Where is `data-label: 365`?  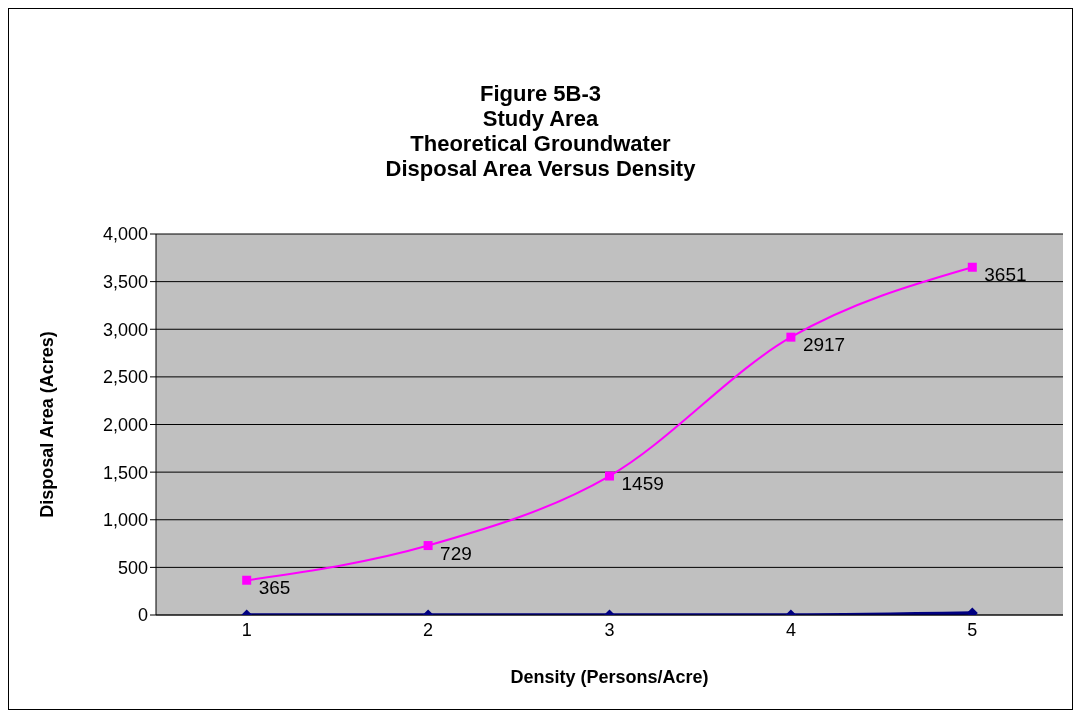 data-label: 365 is located at coordinates (274, 588).